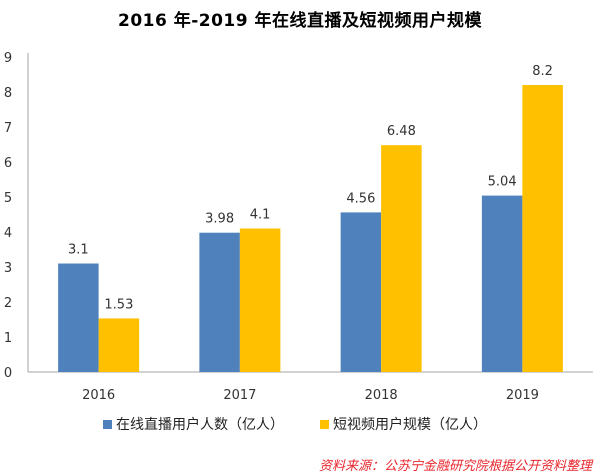 The height and width of the screenshot is (474, 600). What do you see at coordinates (542, 71) in the screenshot?
I see `data-label: 8.2` at bounding box center [542, 71].